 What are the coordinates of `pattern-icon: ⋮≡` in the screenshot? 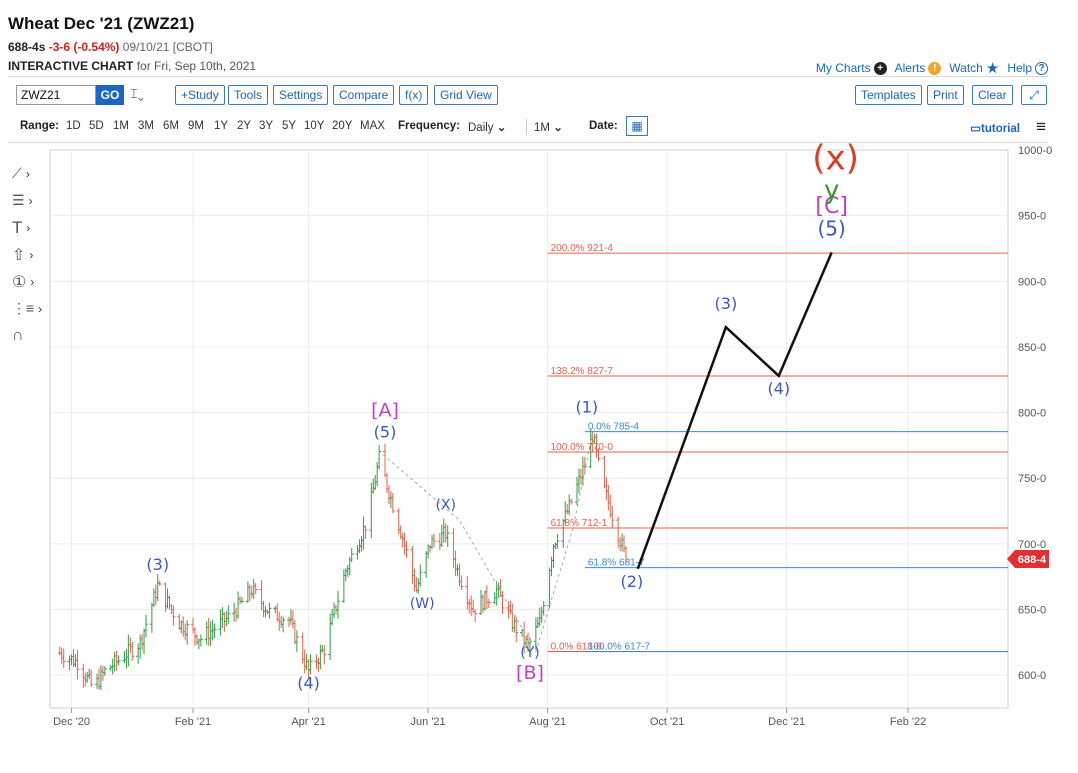 It's located at (23, 308).